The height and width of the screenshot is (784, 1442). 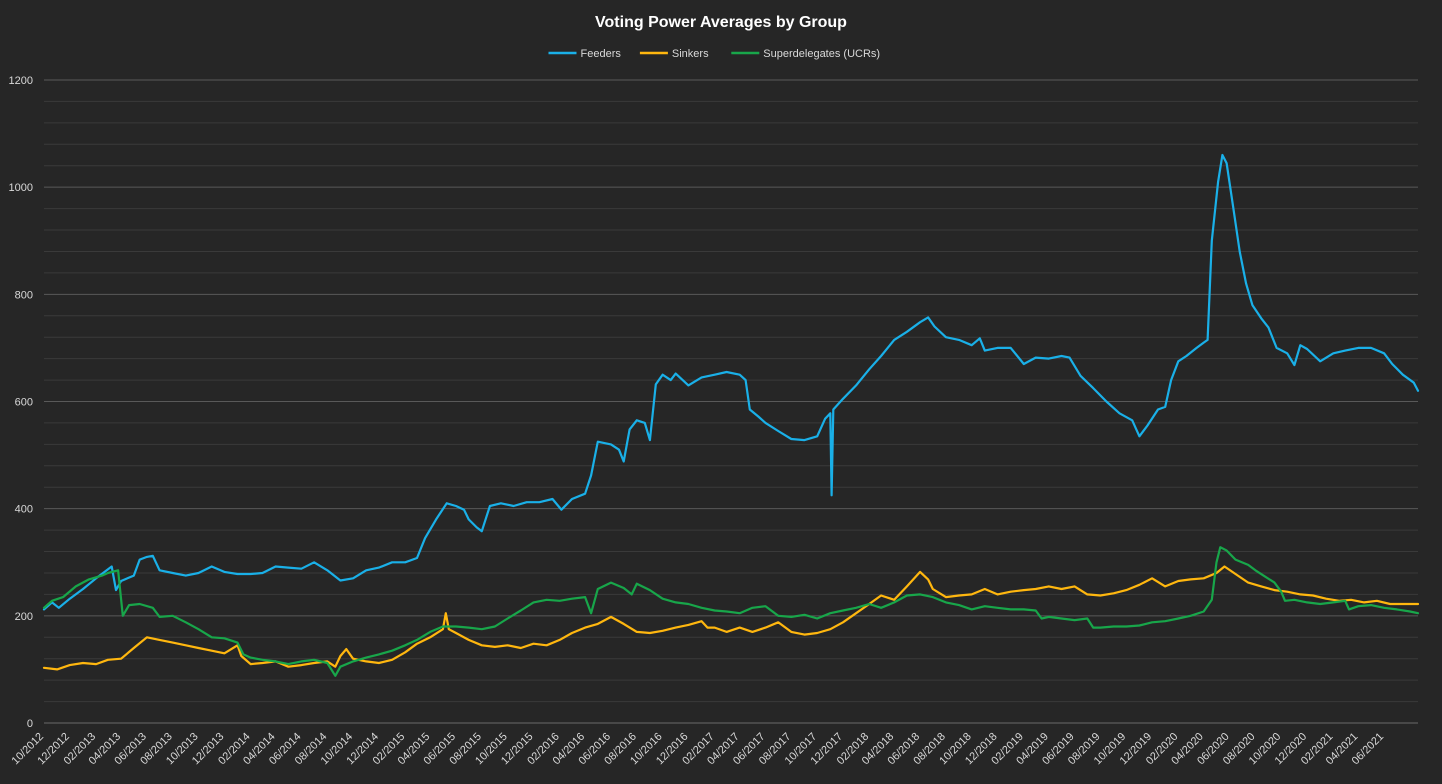 What do you see at coordinates (21, 81) in the screenshot?
I see `y-tick-label: 1200` at bounding box center [21, 81].